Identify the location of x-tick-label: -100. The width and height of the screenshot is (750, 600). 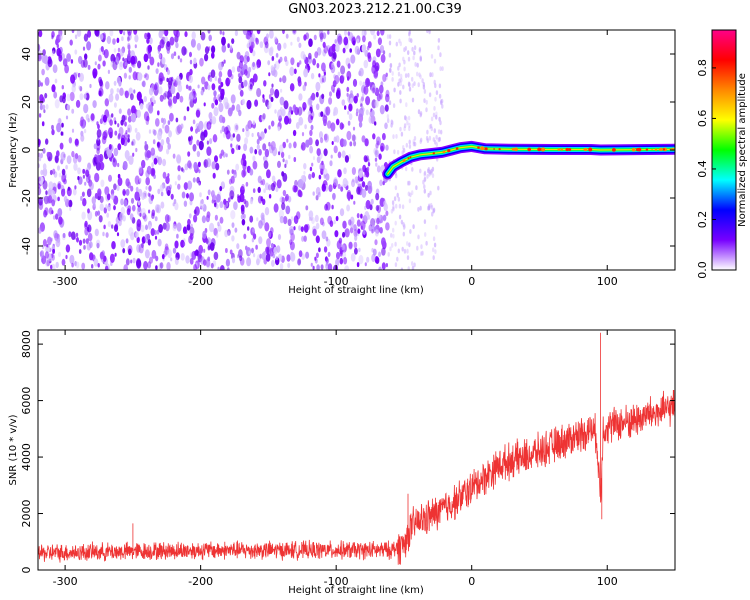
(336, 281).